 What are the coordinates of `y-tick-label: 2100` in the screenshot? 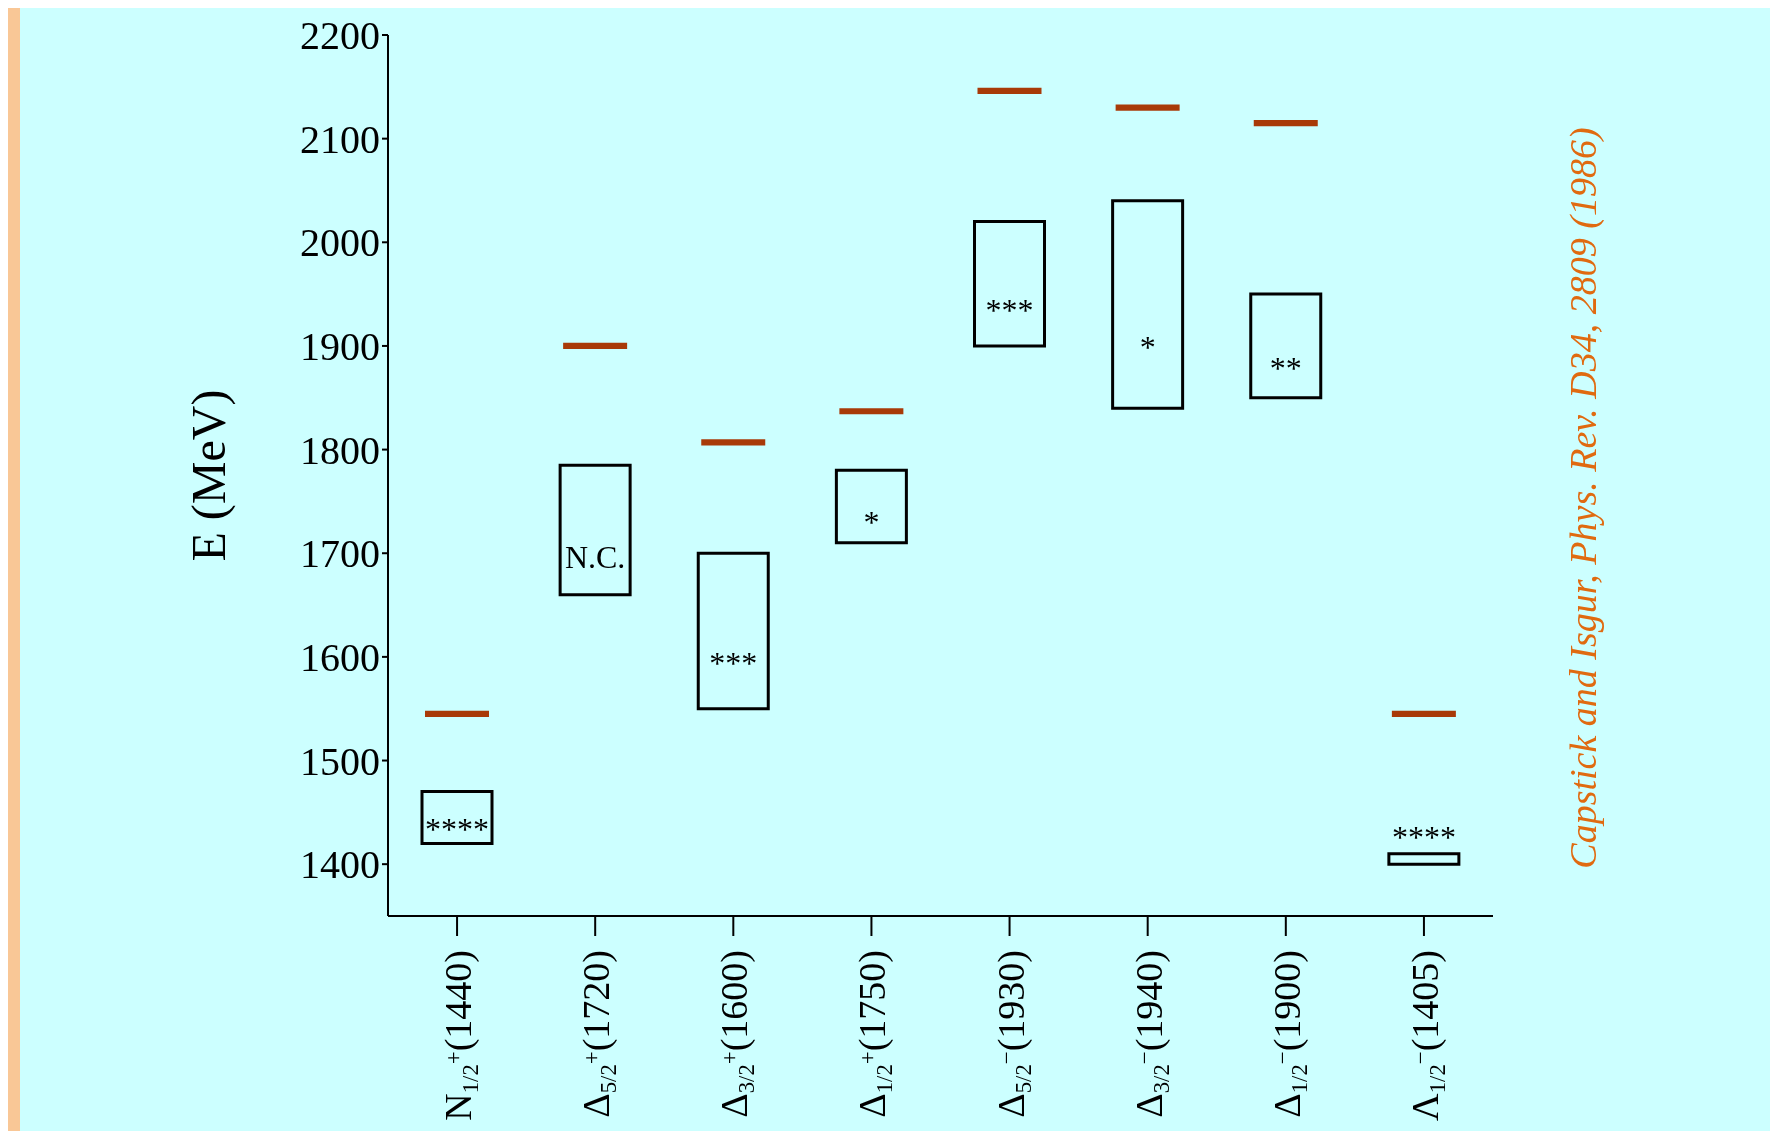 It's located at (340, 139).